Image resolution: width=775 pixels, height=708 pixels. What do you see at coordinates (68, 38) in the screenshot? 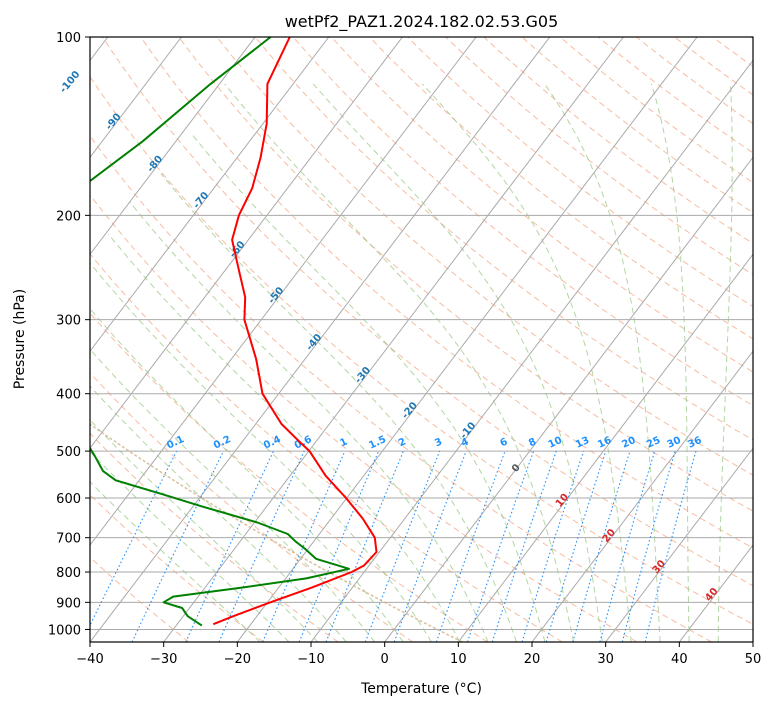
I see `y-tick-label: 100` at bounding box center [68, 38].